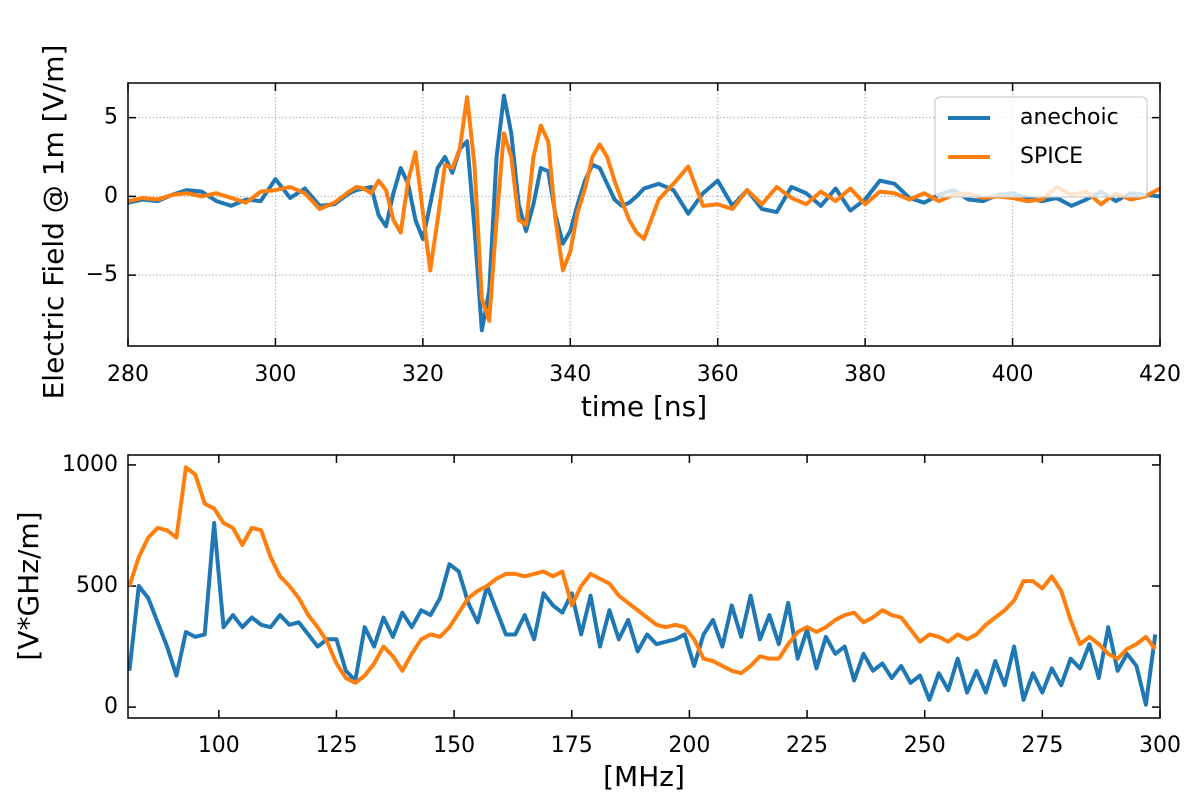  What do you see at coordinates (1160, 374) in the screenshot?
I see `x-tick-label: 420` at bounding box center [1160, 374].